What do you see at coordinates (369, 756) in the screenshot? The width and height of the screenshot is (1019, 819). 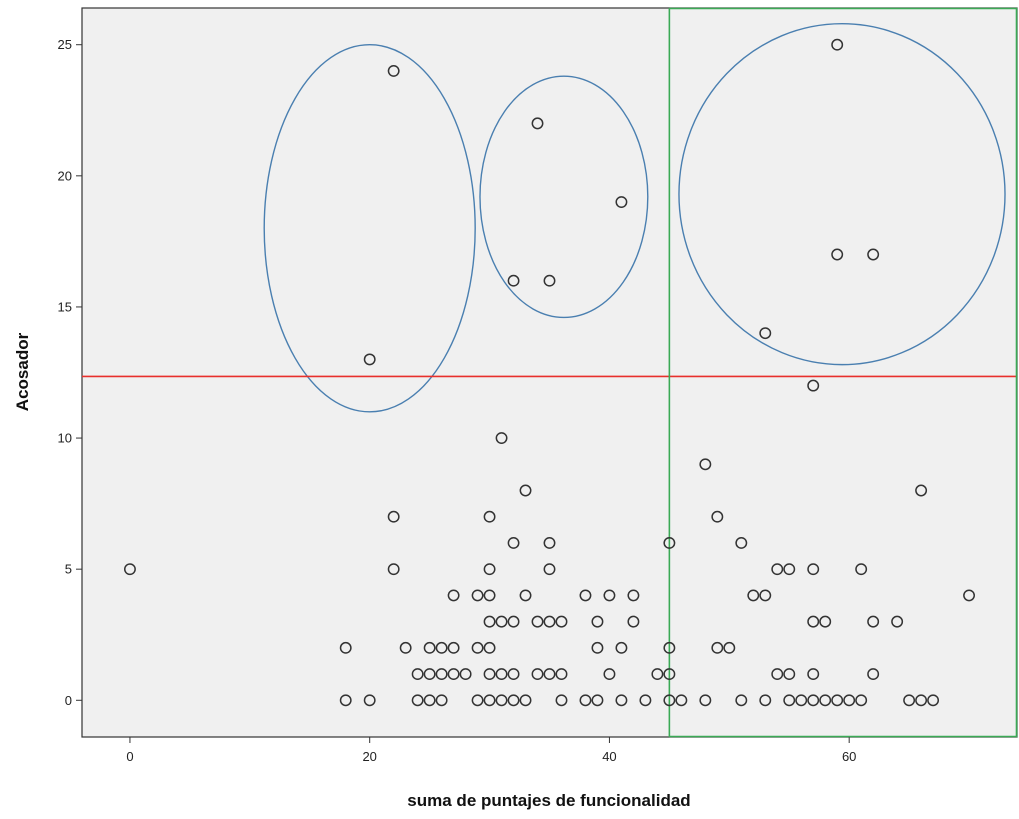 I see `x-tick-label: 20` at bounding box center [369, 756].